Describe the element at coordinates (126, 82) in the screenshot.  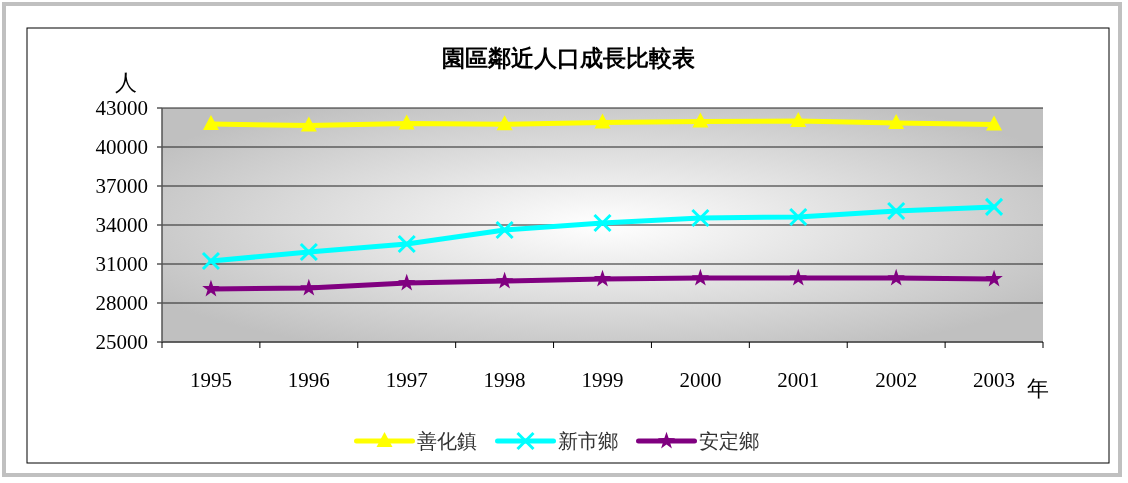
I see `y-axis-title: 人` at that location.